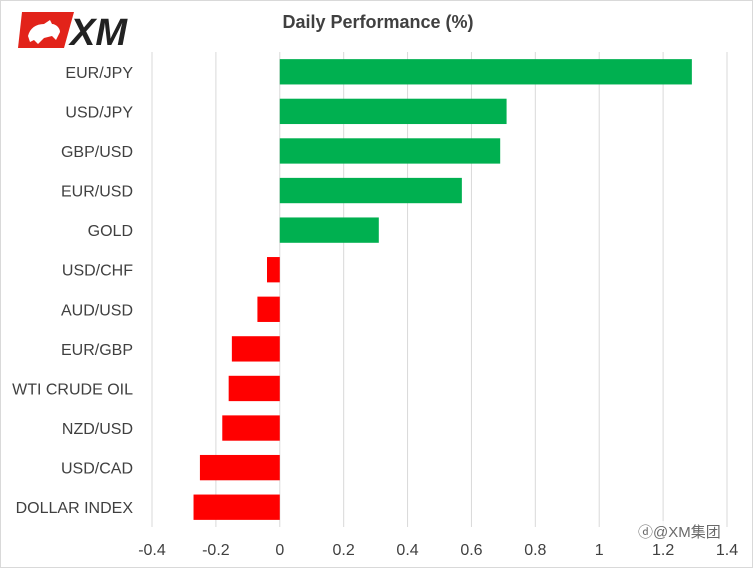  I want to click on x-tick-label: -0.2, so click(216, 550).